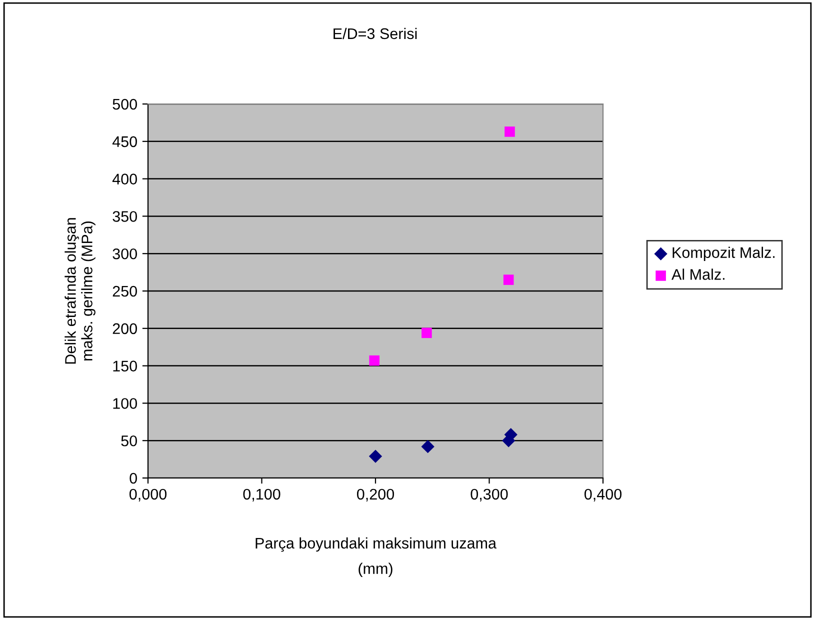  Describe the element at coordinates (698, 274) in the screenshot. I see `legend-label: Al Malz.` at that location.